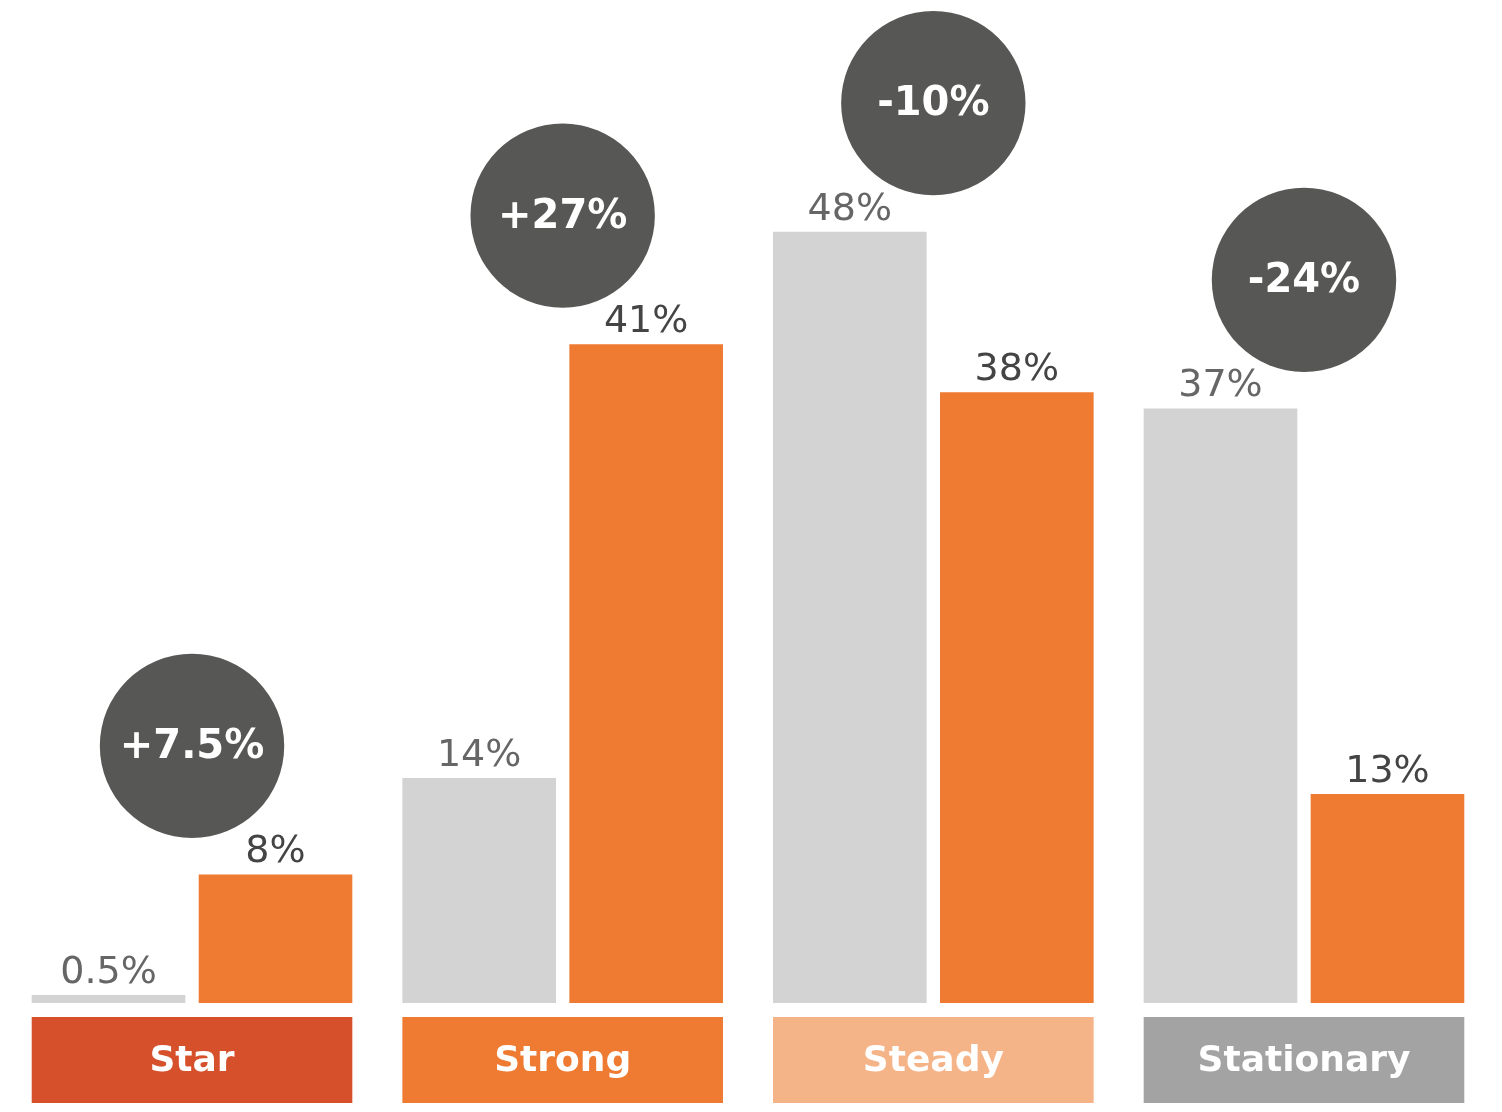 The image size is (1502, 1112). What do you see at coordinates (933, 1058) in the screenshot?
I see `x-tick-label: Steady` at bounding box center [933, 1058].